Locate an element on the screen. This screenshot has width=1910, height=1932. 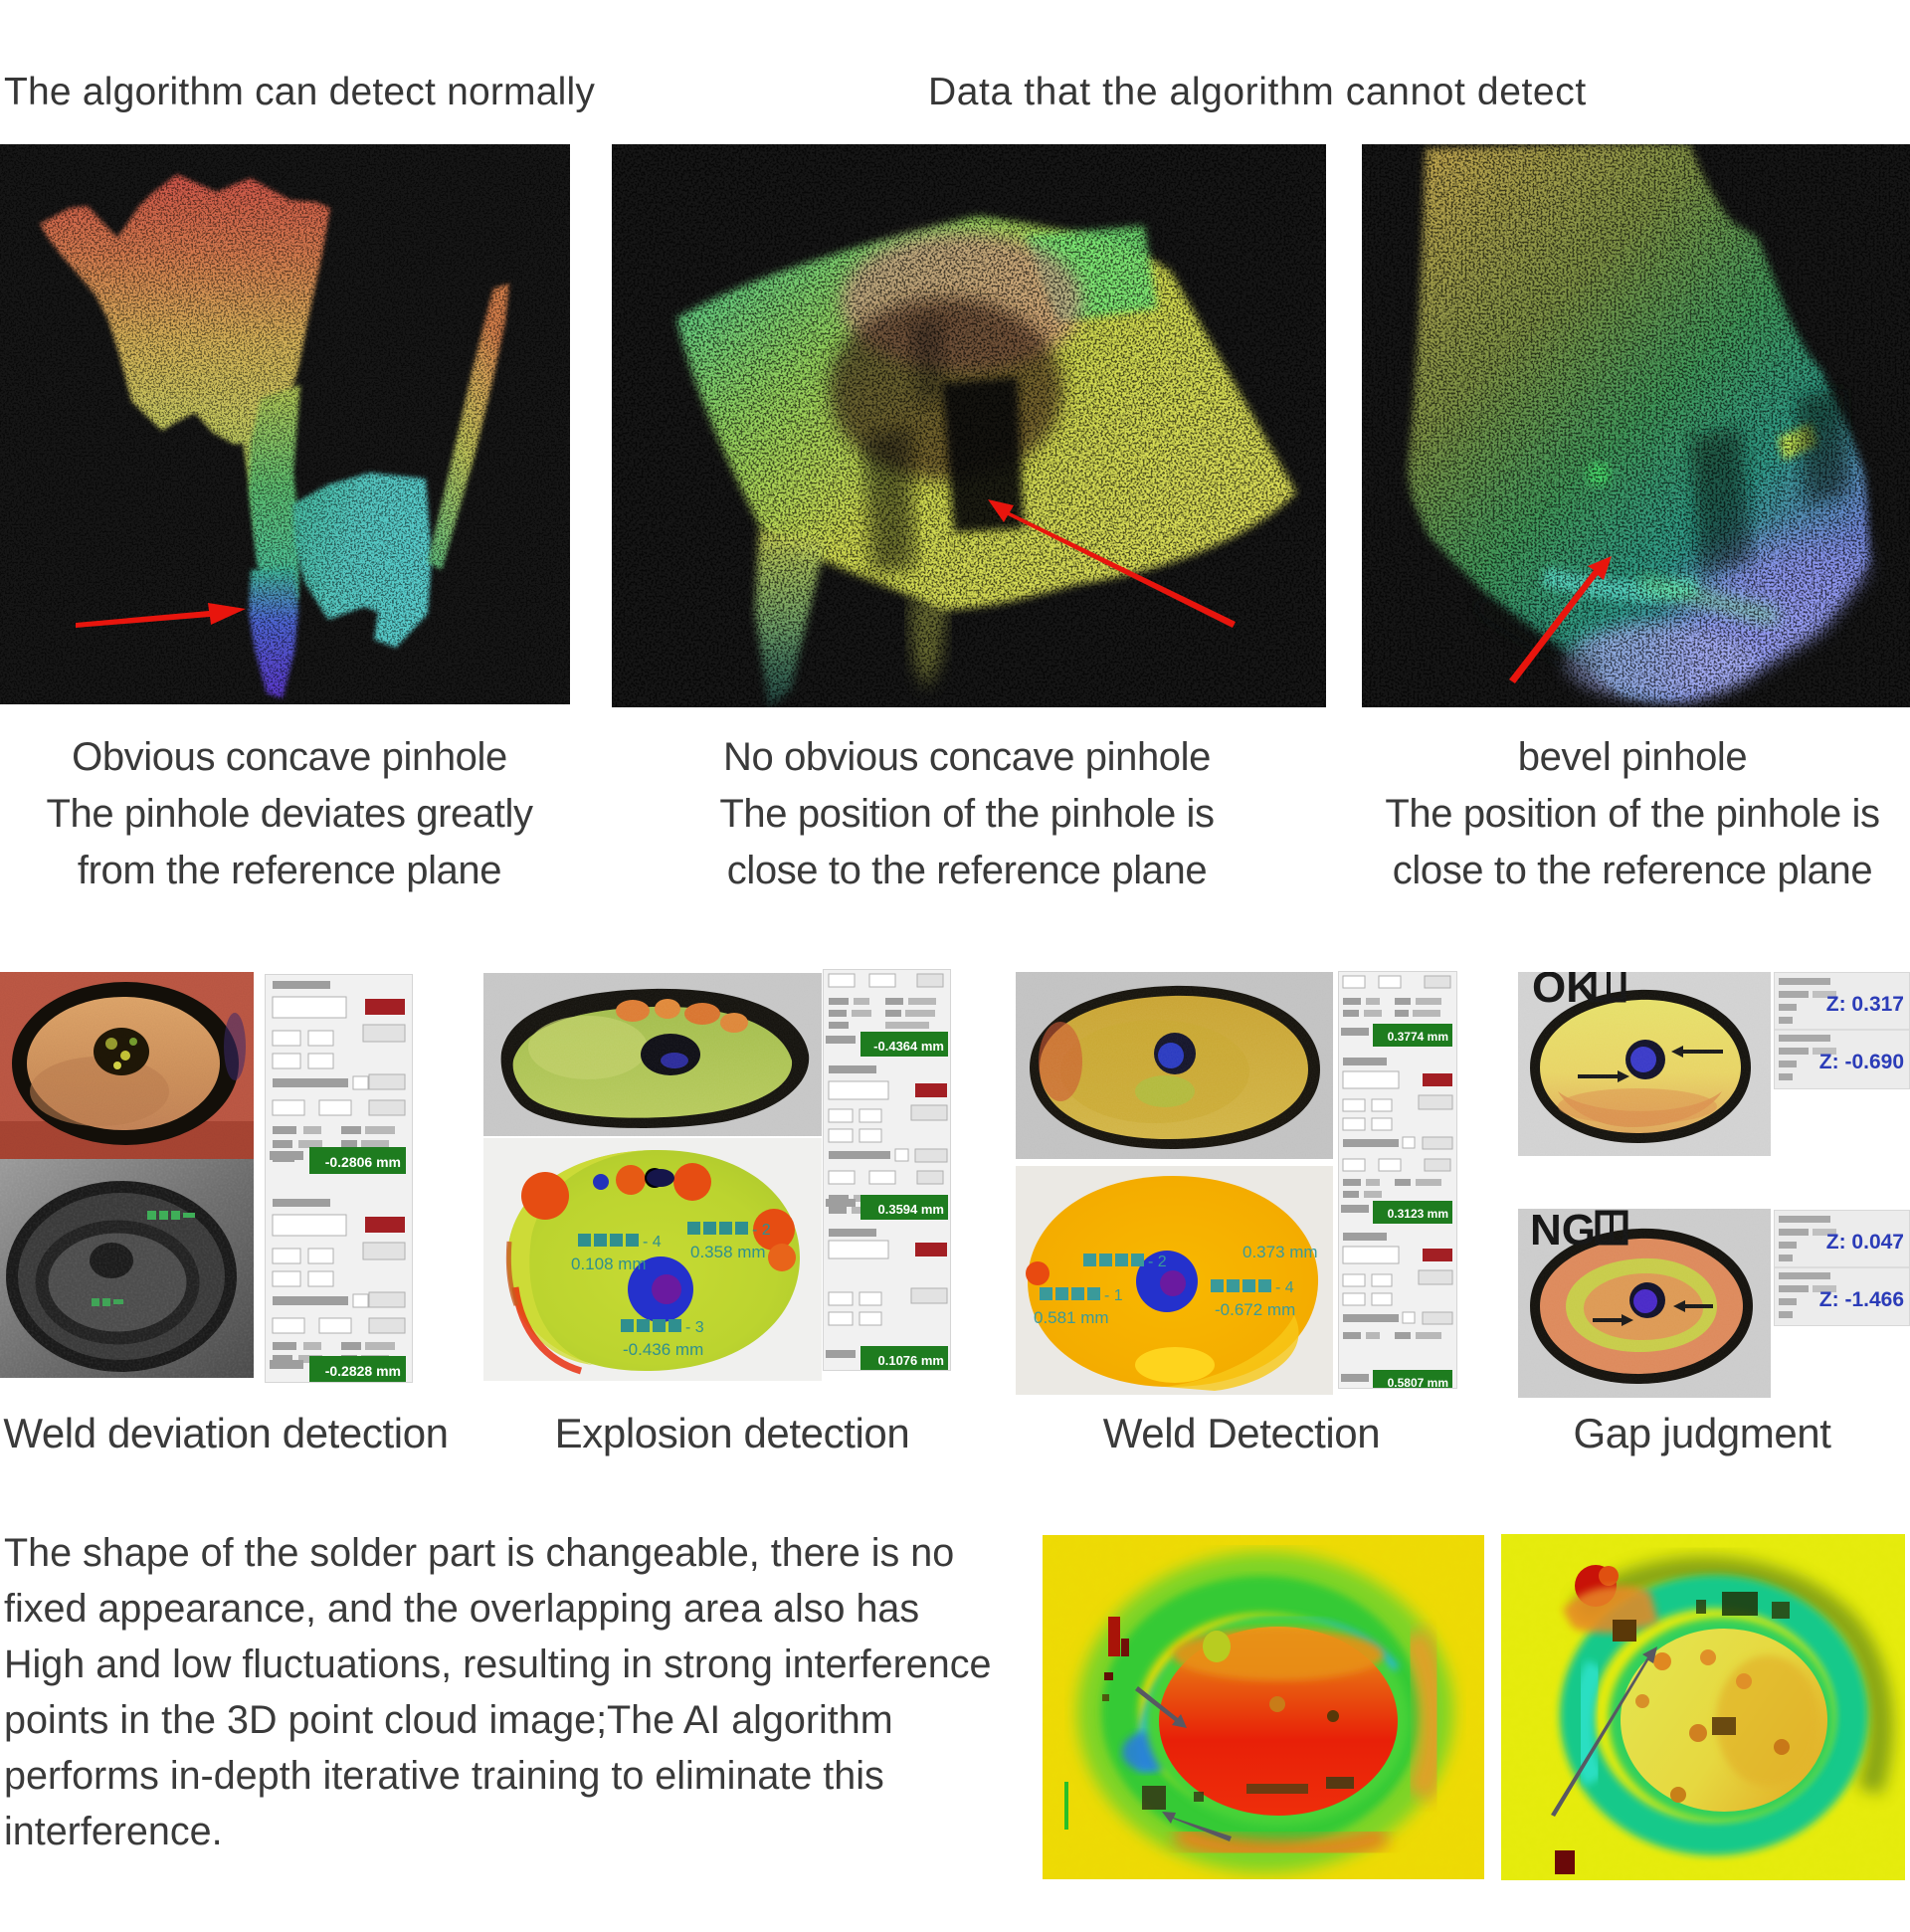
svg-text: Z: -1.466 is located at coordinates (1861, 1299).